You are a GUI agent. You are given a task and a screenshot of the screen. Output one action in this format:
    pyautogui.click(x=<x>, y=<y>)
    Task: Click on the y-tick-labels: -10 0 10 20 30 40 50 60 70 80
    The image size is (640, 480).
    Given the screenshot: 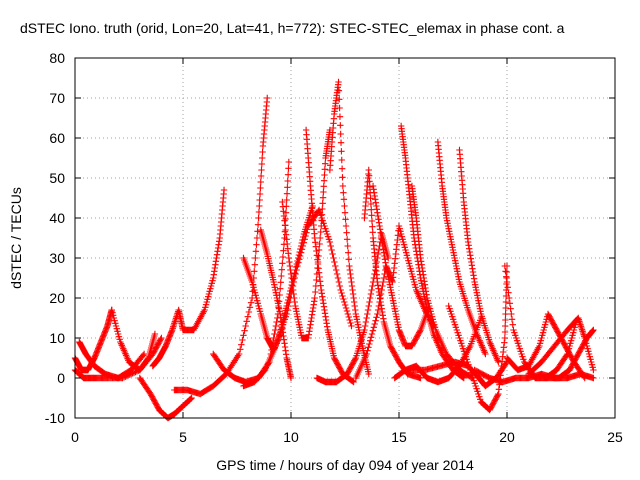 What is the action you would take?
    pyautogui.click(x=55, y=238)
    